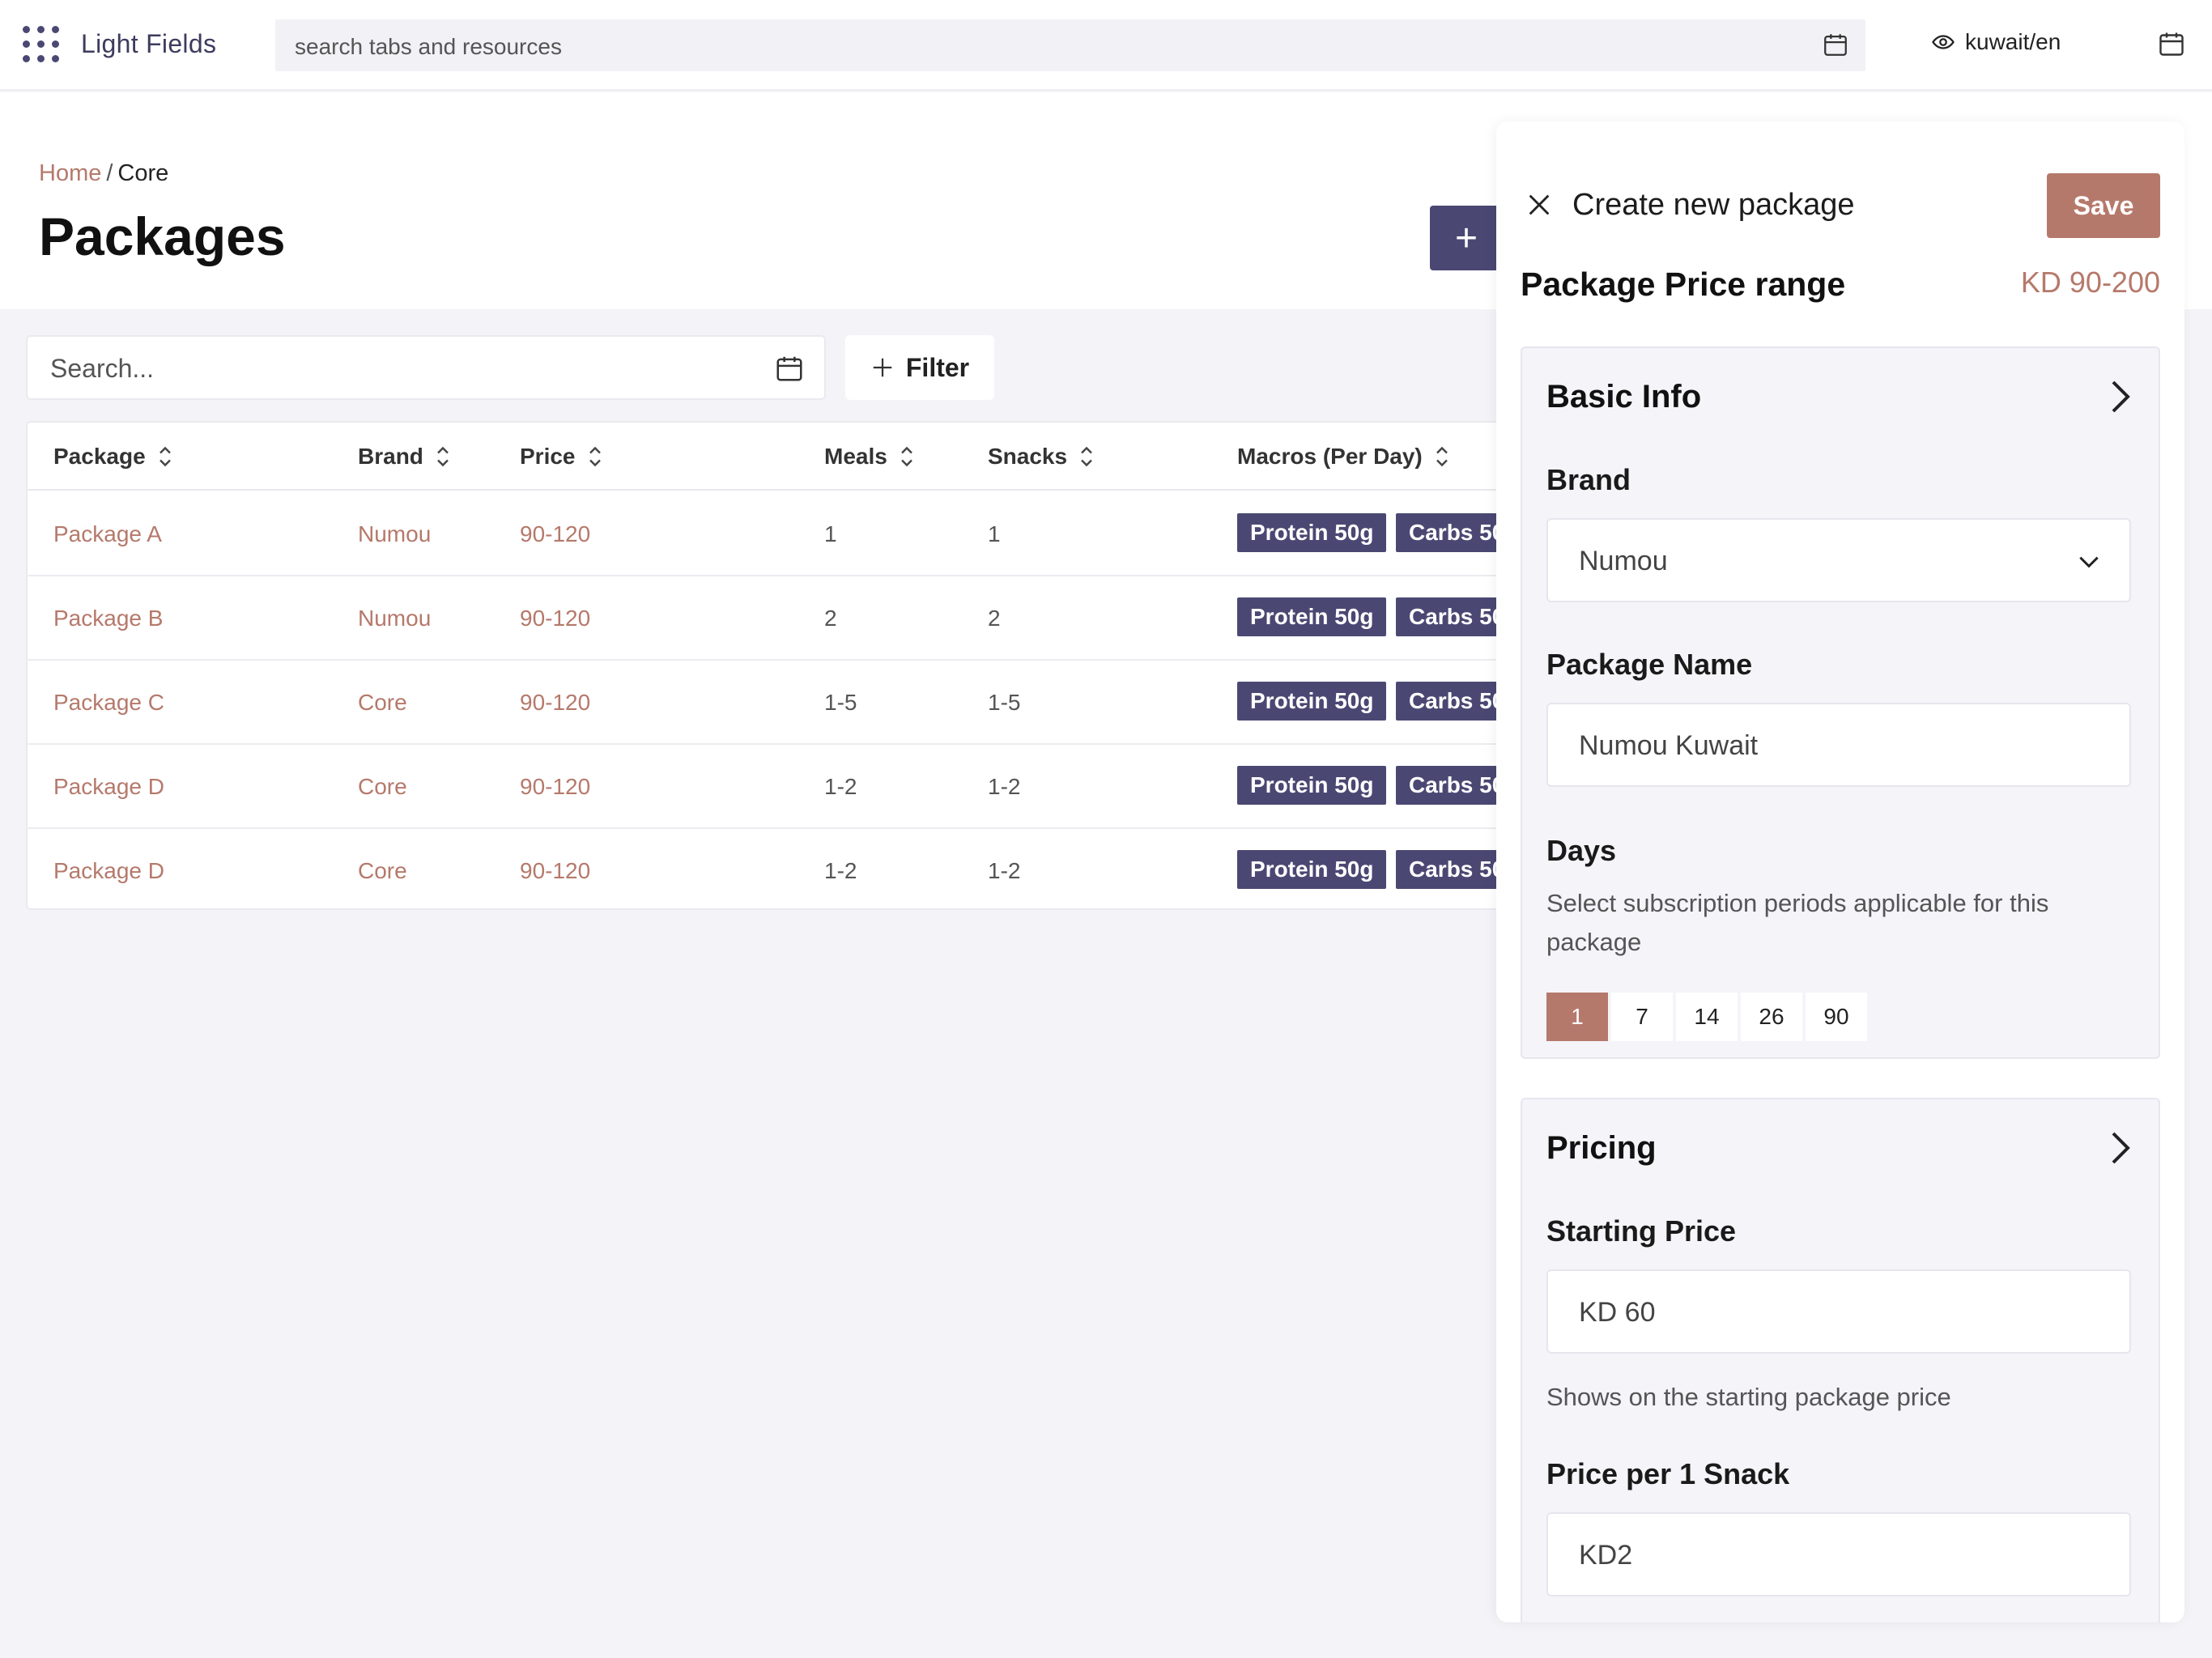  Describe the element at coordinates (1837, 1017) in the screenshot. I see `day-option-90: 90` at that location.